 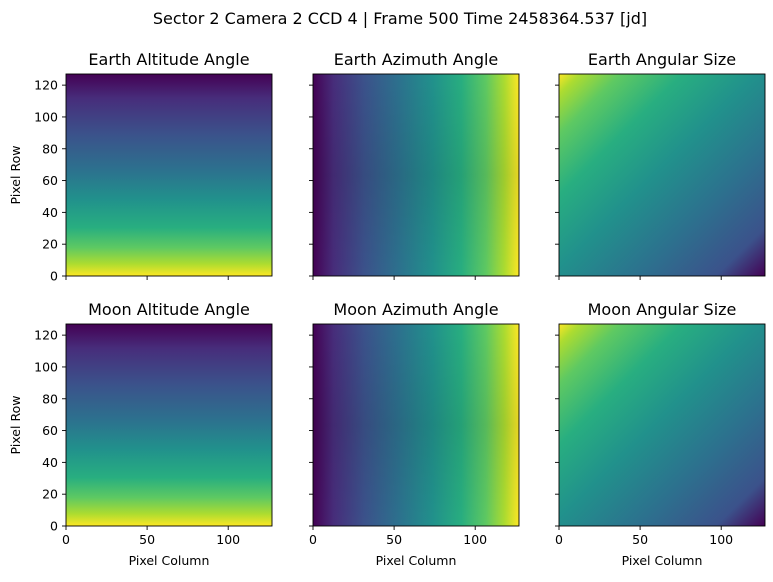 I want to click on panel-title: Moon Angular Size, so click(x=662, y=309).